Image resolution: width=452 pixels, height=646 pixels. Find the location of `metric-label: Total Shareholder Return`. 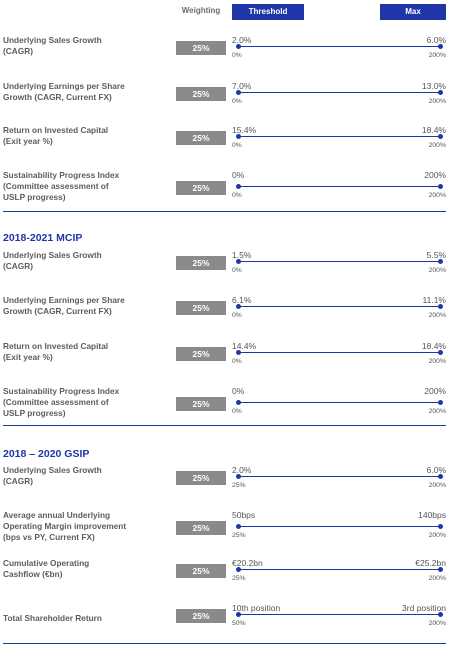

metric-label: Total Shareholder Return is located at coordinates (87, 618).